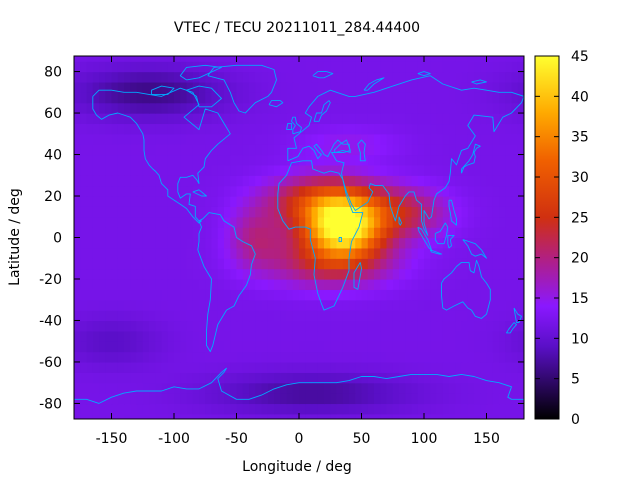 The height and width of the screenshot is (480, 640). What do you see at coordinates (297, 467) in the screenshot?
I see `x-axis-label: Longitude / deg` at bounding box center [297, 467].